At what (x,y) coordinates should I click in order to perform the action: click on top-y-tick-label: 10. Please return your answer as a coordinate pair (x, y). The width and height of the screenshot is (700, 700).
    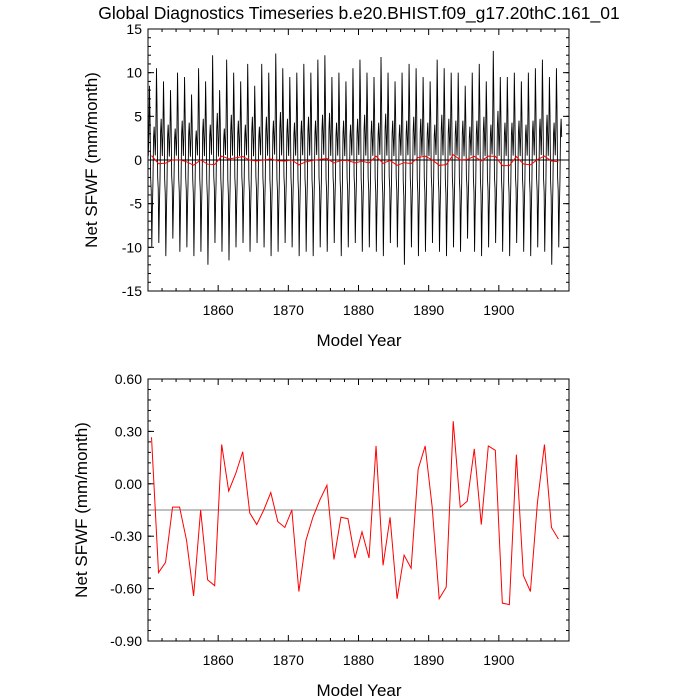
    Looking at the image, I should click on (134, 73).